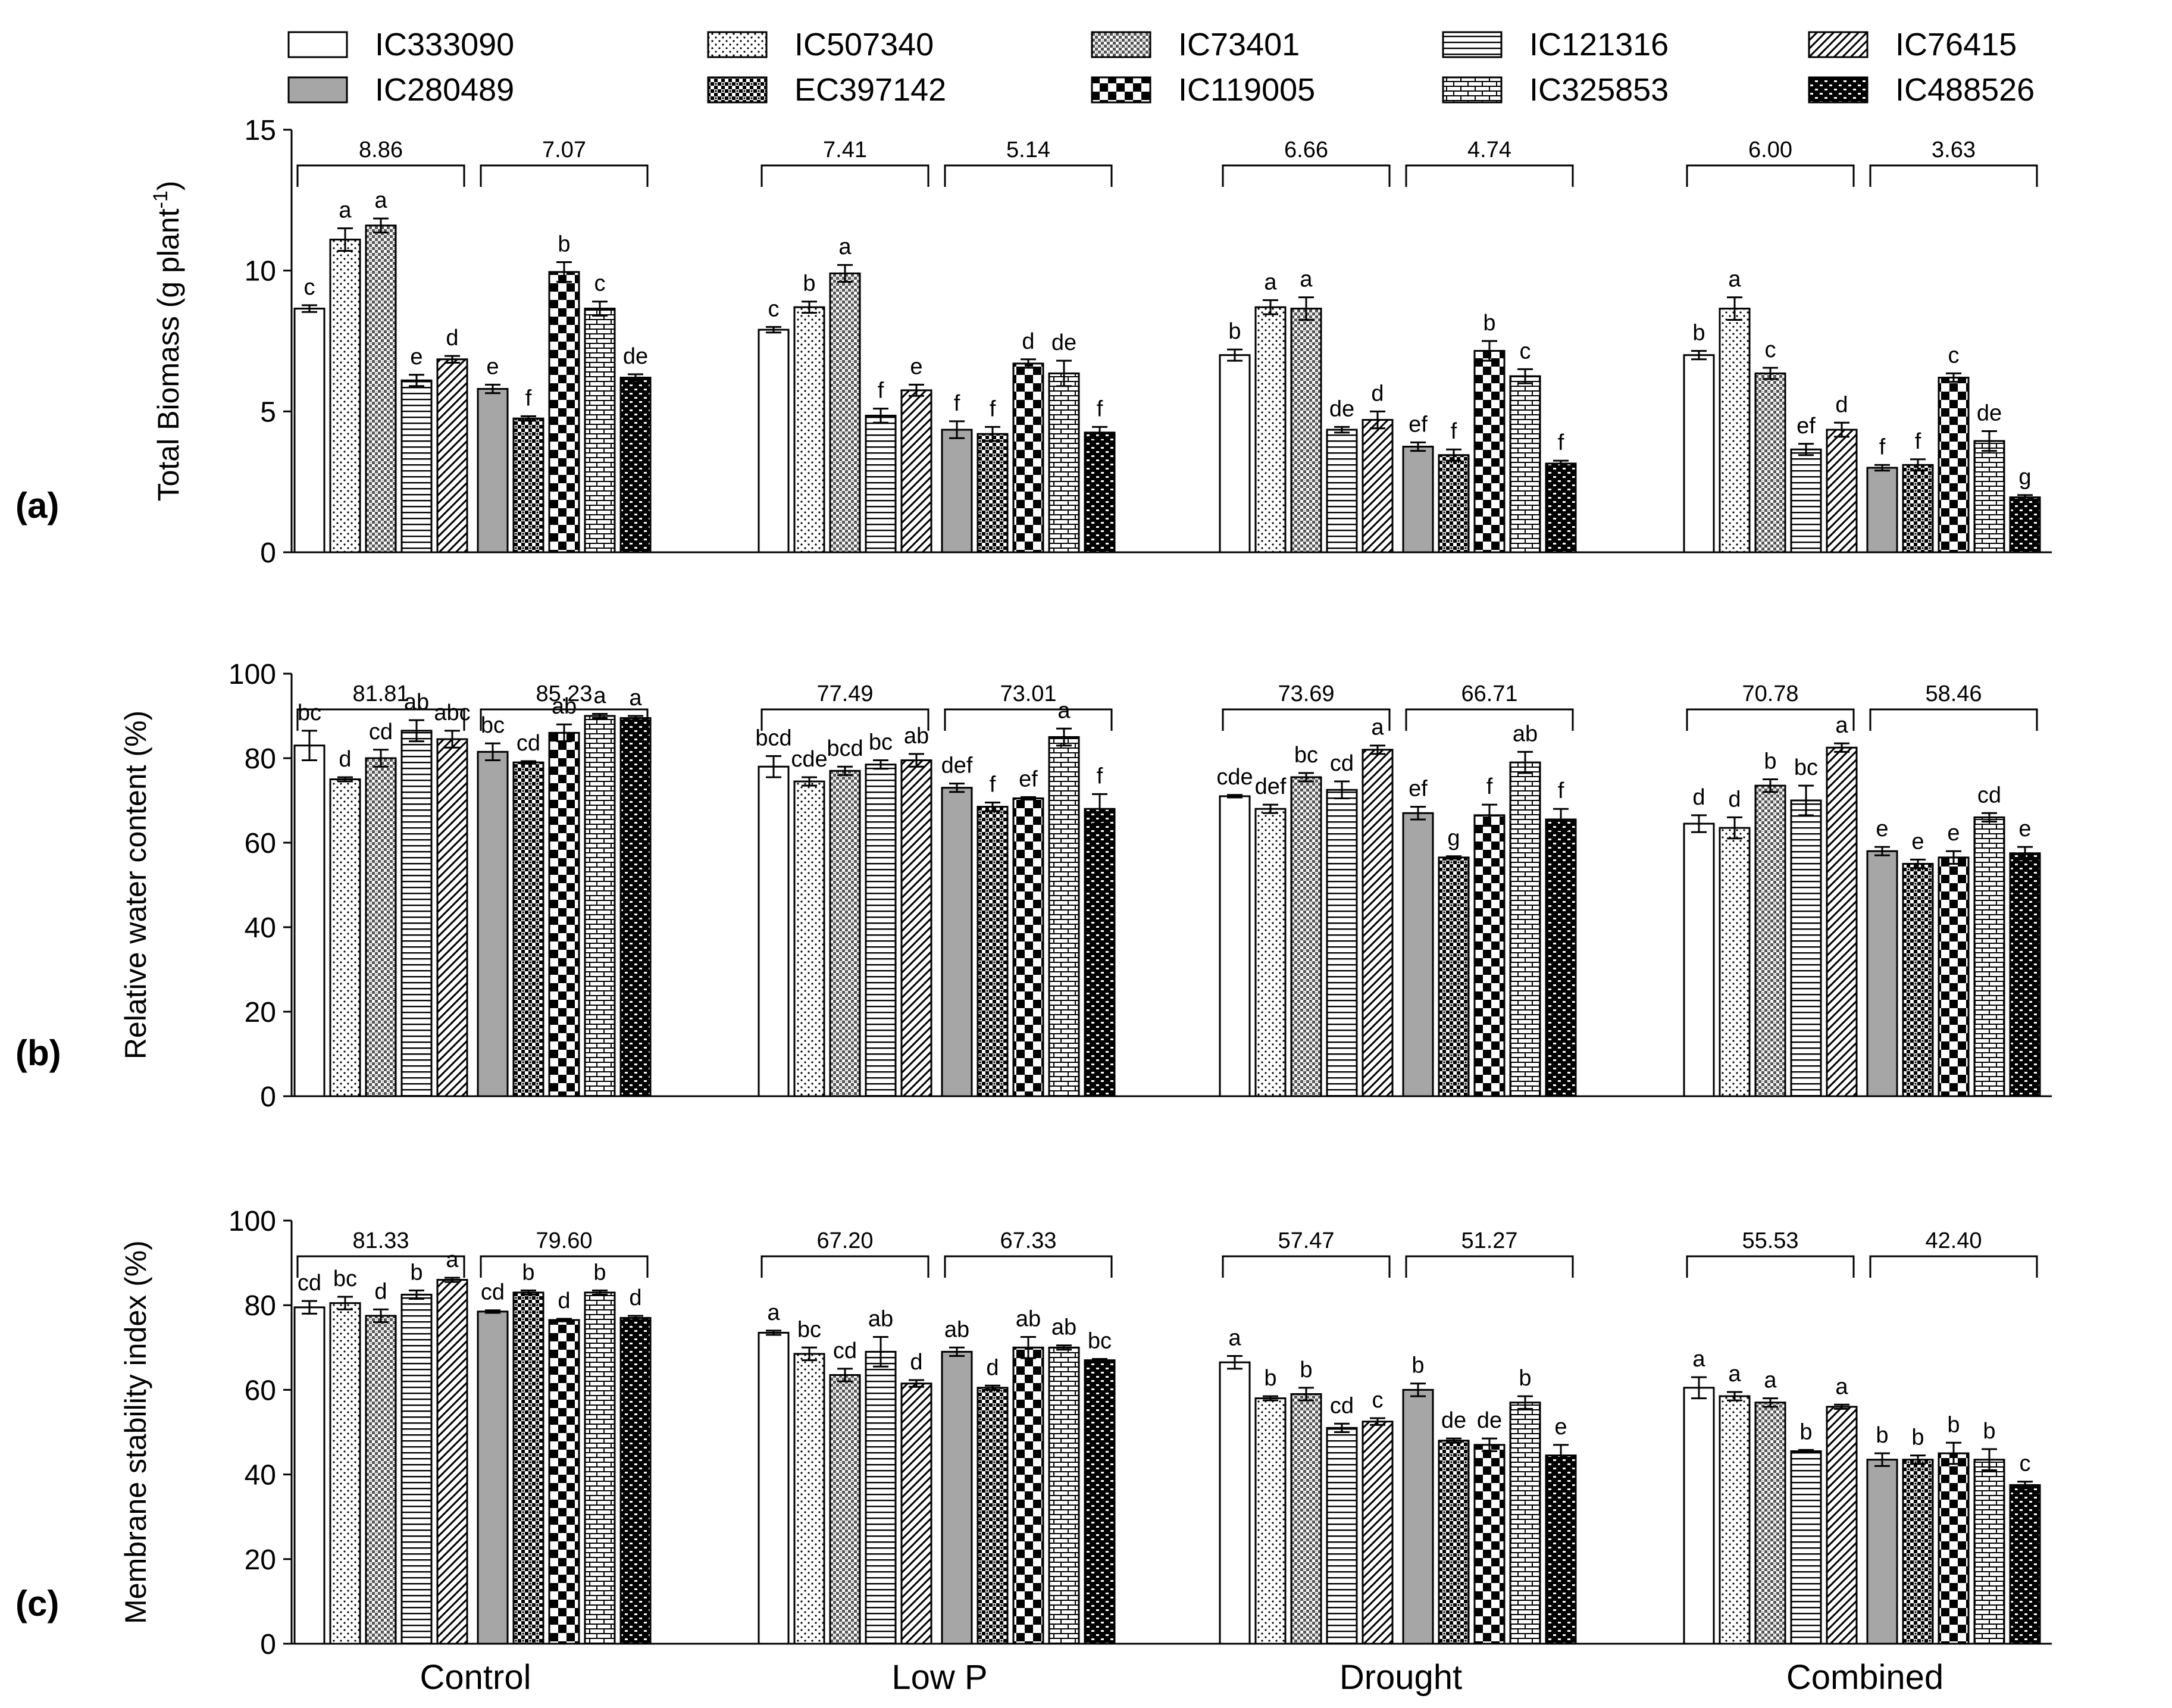 Image resolution: width=2172 pixels, height=1708 pixels. Describe the element at coordinates (493, 905) in the screenshot. I see `bar-group-ic280489: bc` at that location.